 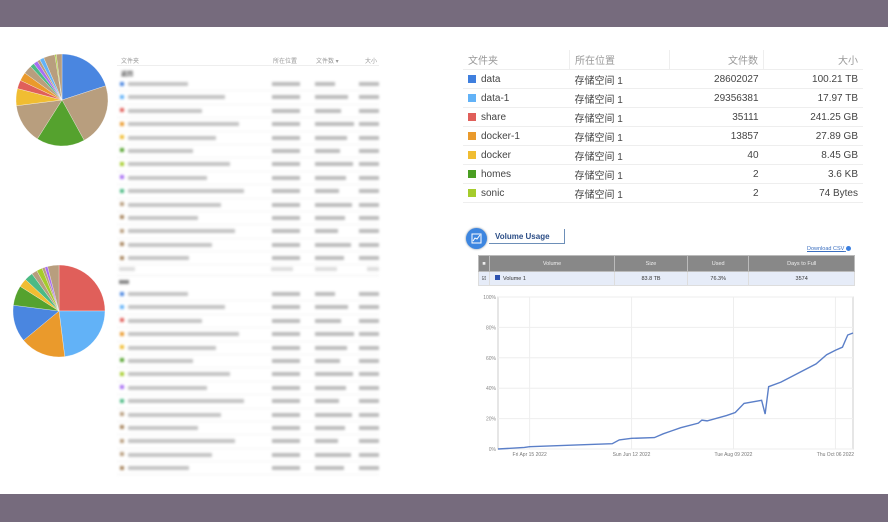 I want to click on folder-name: docker, so click(x=496, y=155).